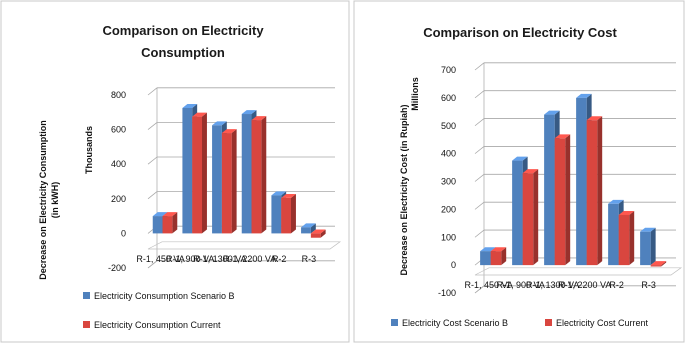 The height and width of the screenshot is (345, 687). Describe the element at coordinates (118, 164) in the screenshot. I see `chart-1-y-tick-label: 400` at that location.